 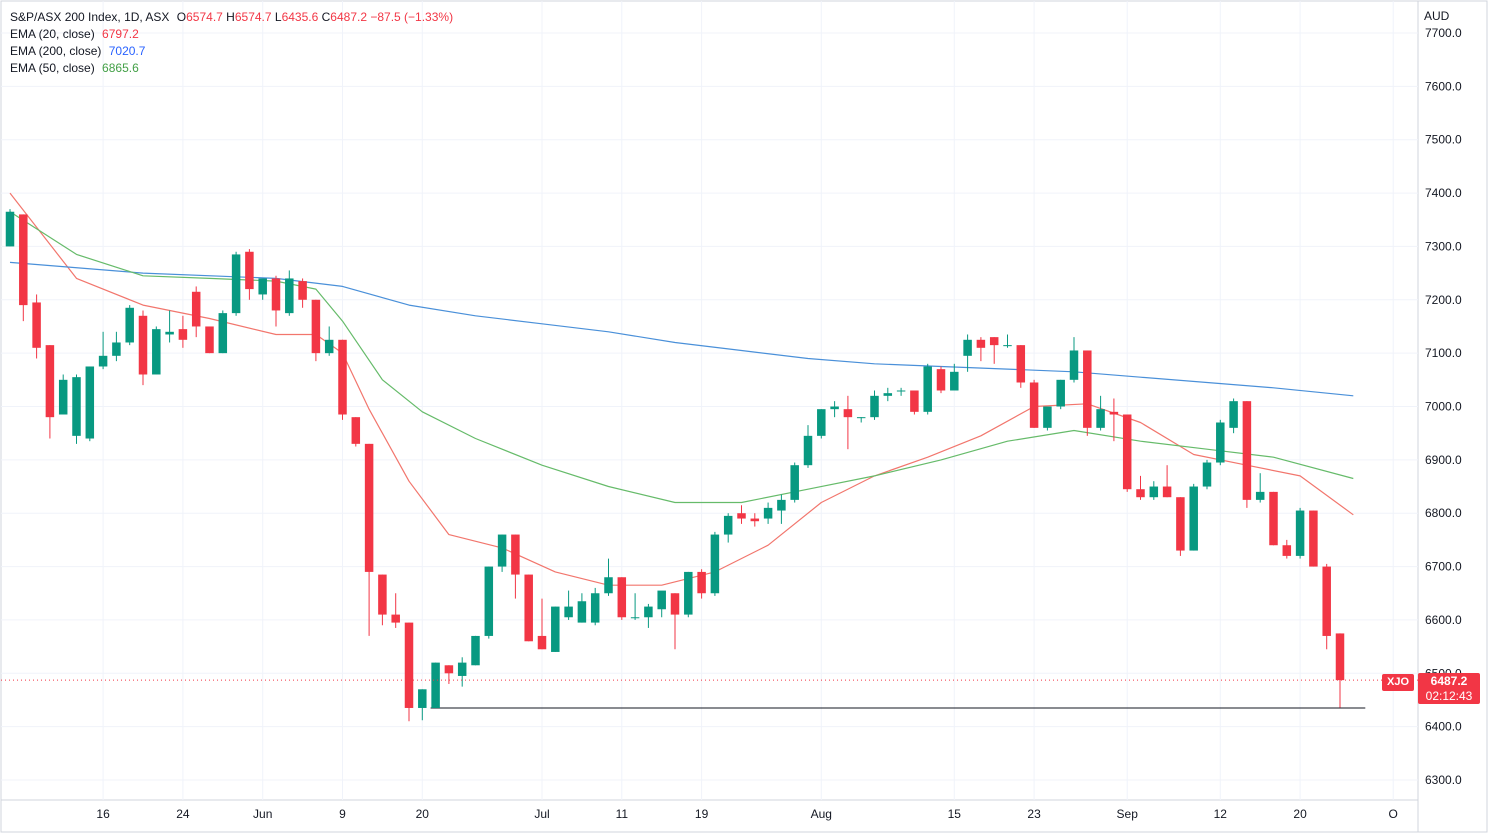 I want to click on x-tick-label: Aug, so click(x=821, y=814).